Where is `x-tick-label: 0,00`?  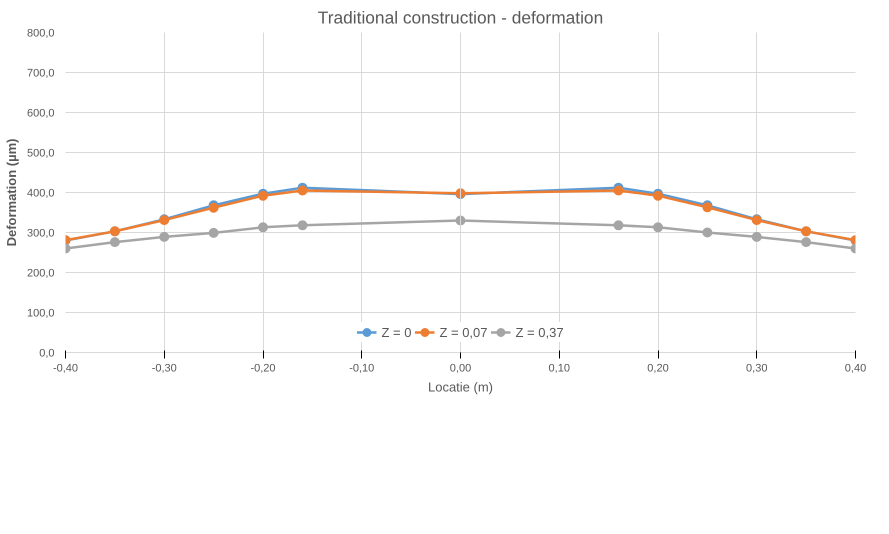
x-tick-label: 0,00 is located at coordinates (461, 368).